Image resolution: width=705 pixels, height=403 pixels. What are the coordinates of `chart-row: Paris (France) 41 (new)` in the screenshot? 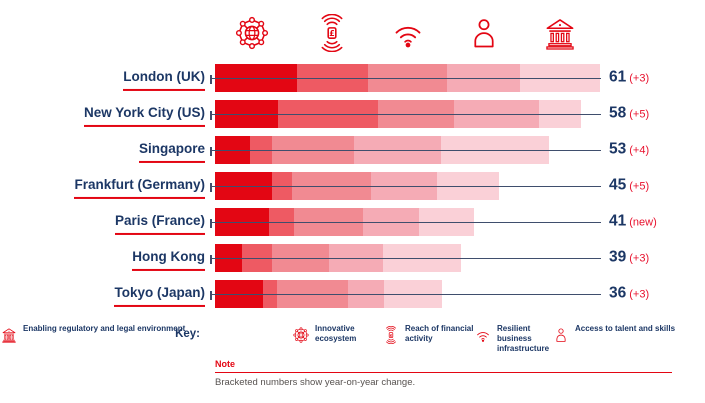 It's located at (352, 222).